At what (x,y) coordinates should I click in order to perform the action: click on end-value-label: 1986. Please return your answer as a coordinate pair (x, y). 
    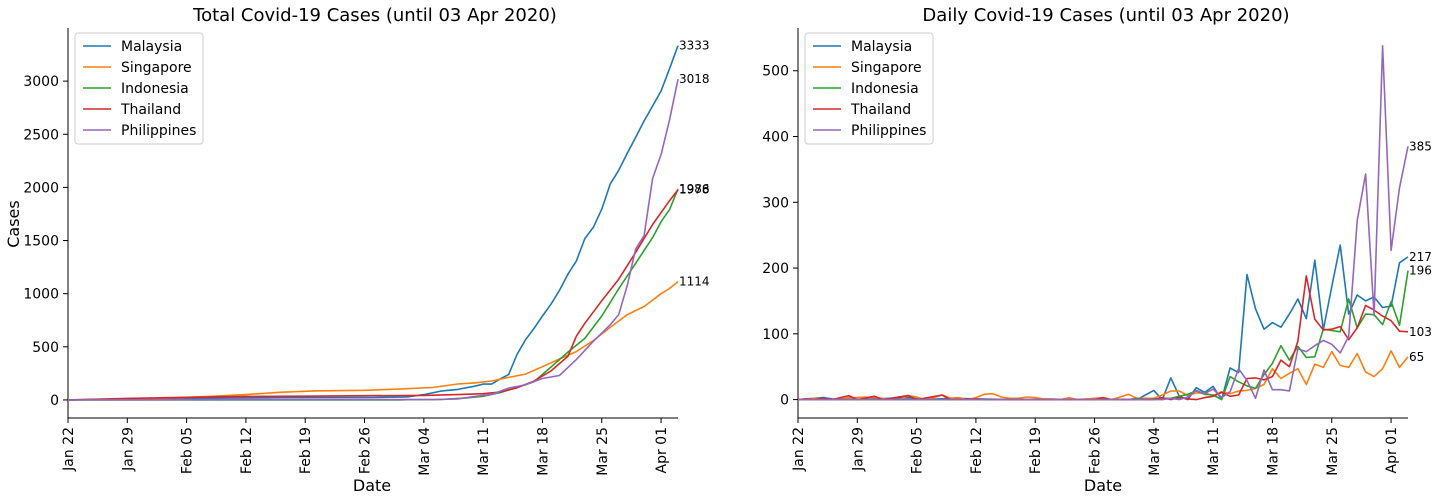
    Looking at the image, I should click on (694, 189).